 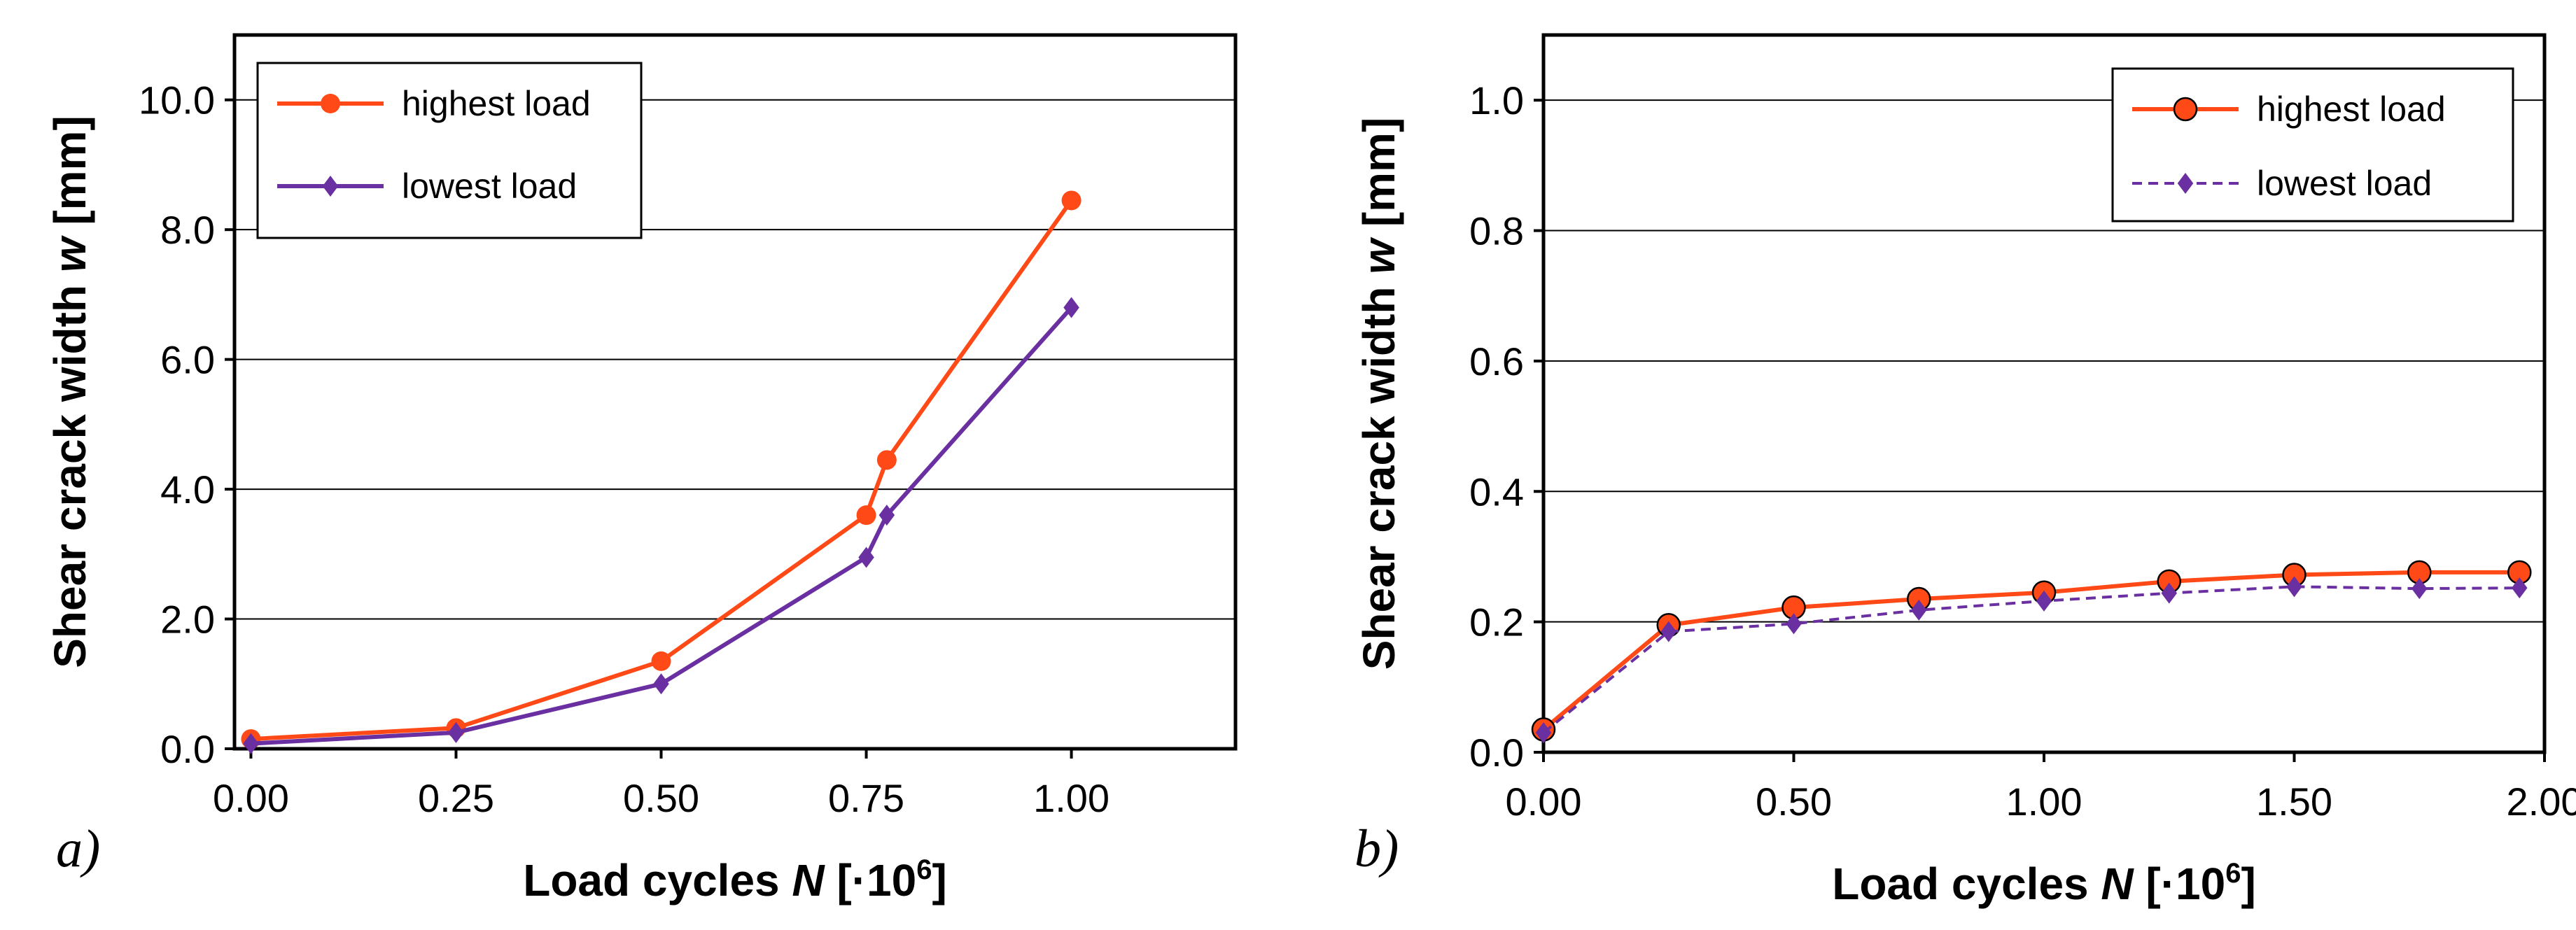 What do you see at coordinates (187, 489) in the screenshot?
I see `y-tick-label: 4.0` at bounding box center [187, 489].